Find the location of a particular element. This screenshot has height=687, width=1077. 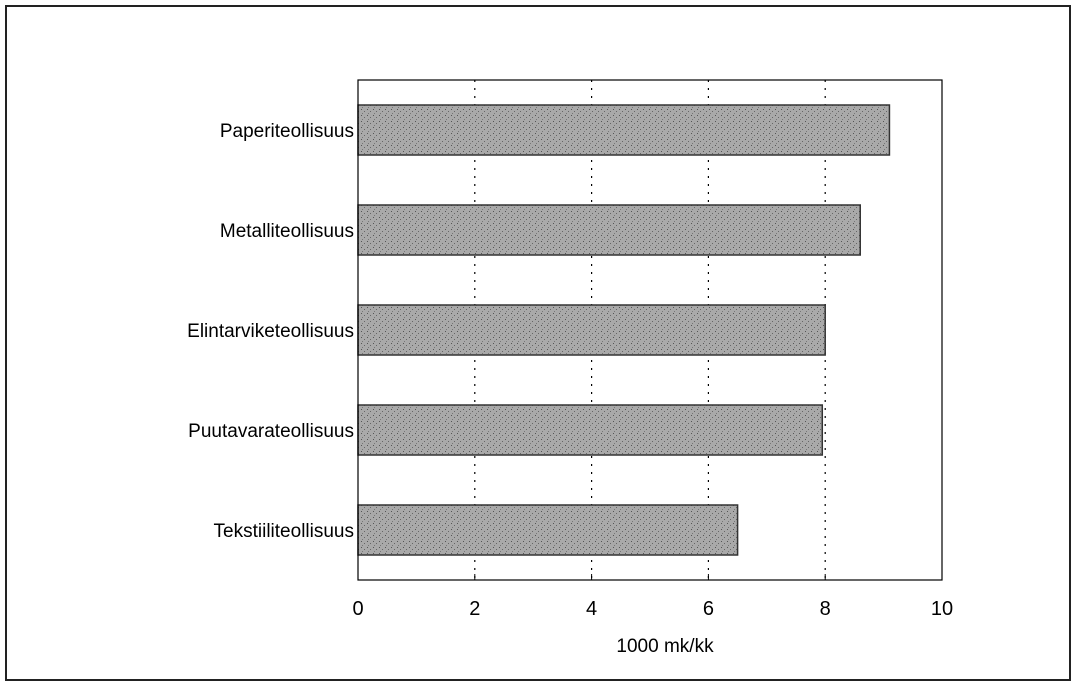

x-tick-label-10: 10 is located at coordinates (942, 609).